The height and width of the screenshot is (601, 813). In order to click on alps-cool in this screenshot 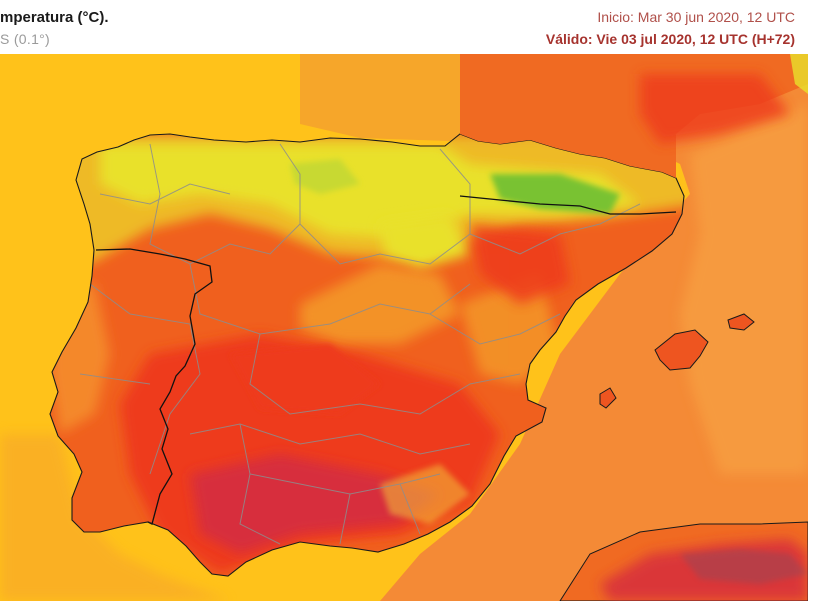, I will do `click(799, 74)`.